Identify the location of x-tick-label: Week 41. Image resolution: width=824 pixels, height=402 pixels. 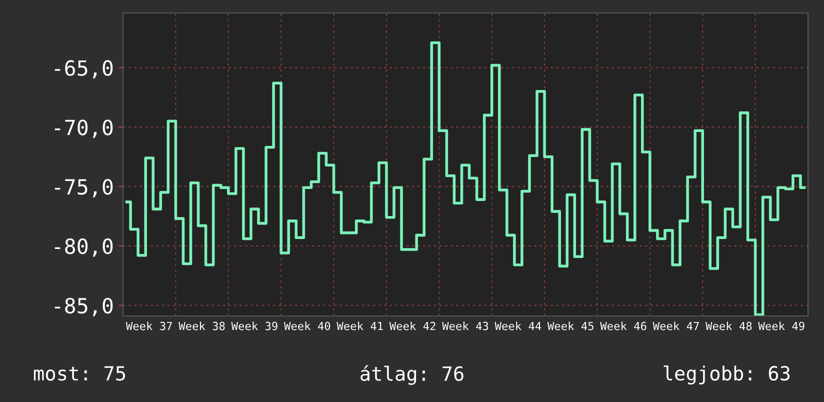
(359, 326).